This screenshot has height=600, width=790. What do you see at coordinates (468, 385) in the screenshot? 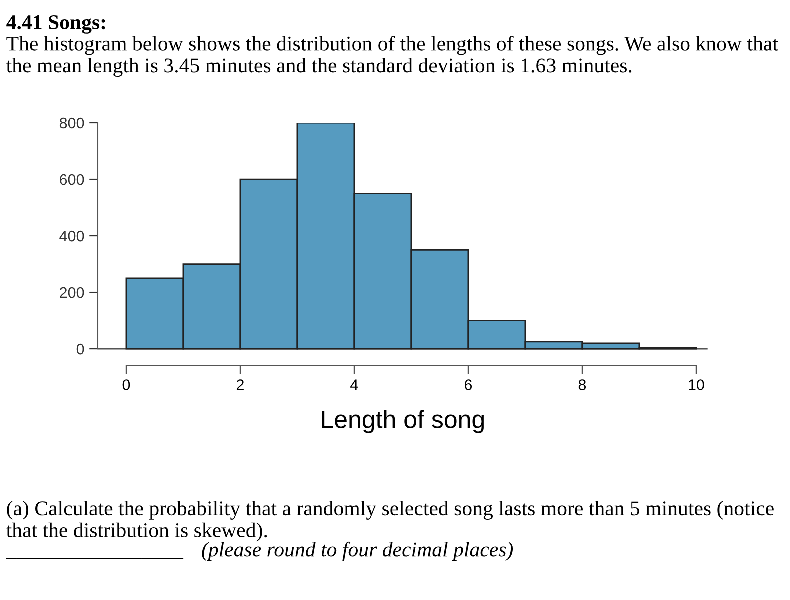
I see `x-tick-label: 6` at bounding box center [468, 385].